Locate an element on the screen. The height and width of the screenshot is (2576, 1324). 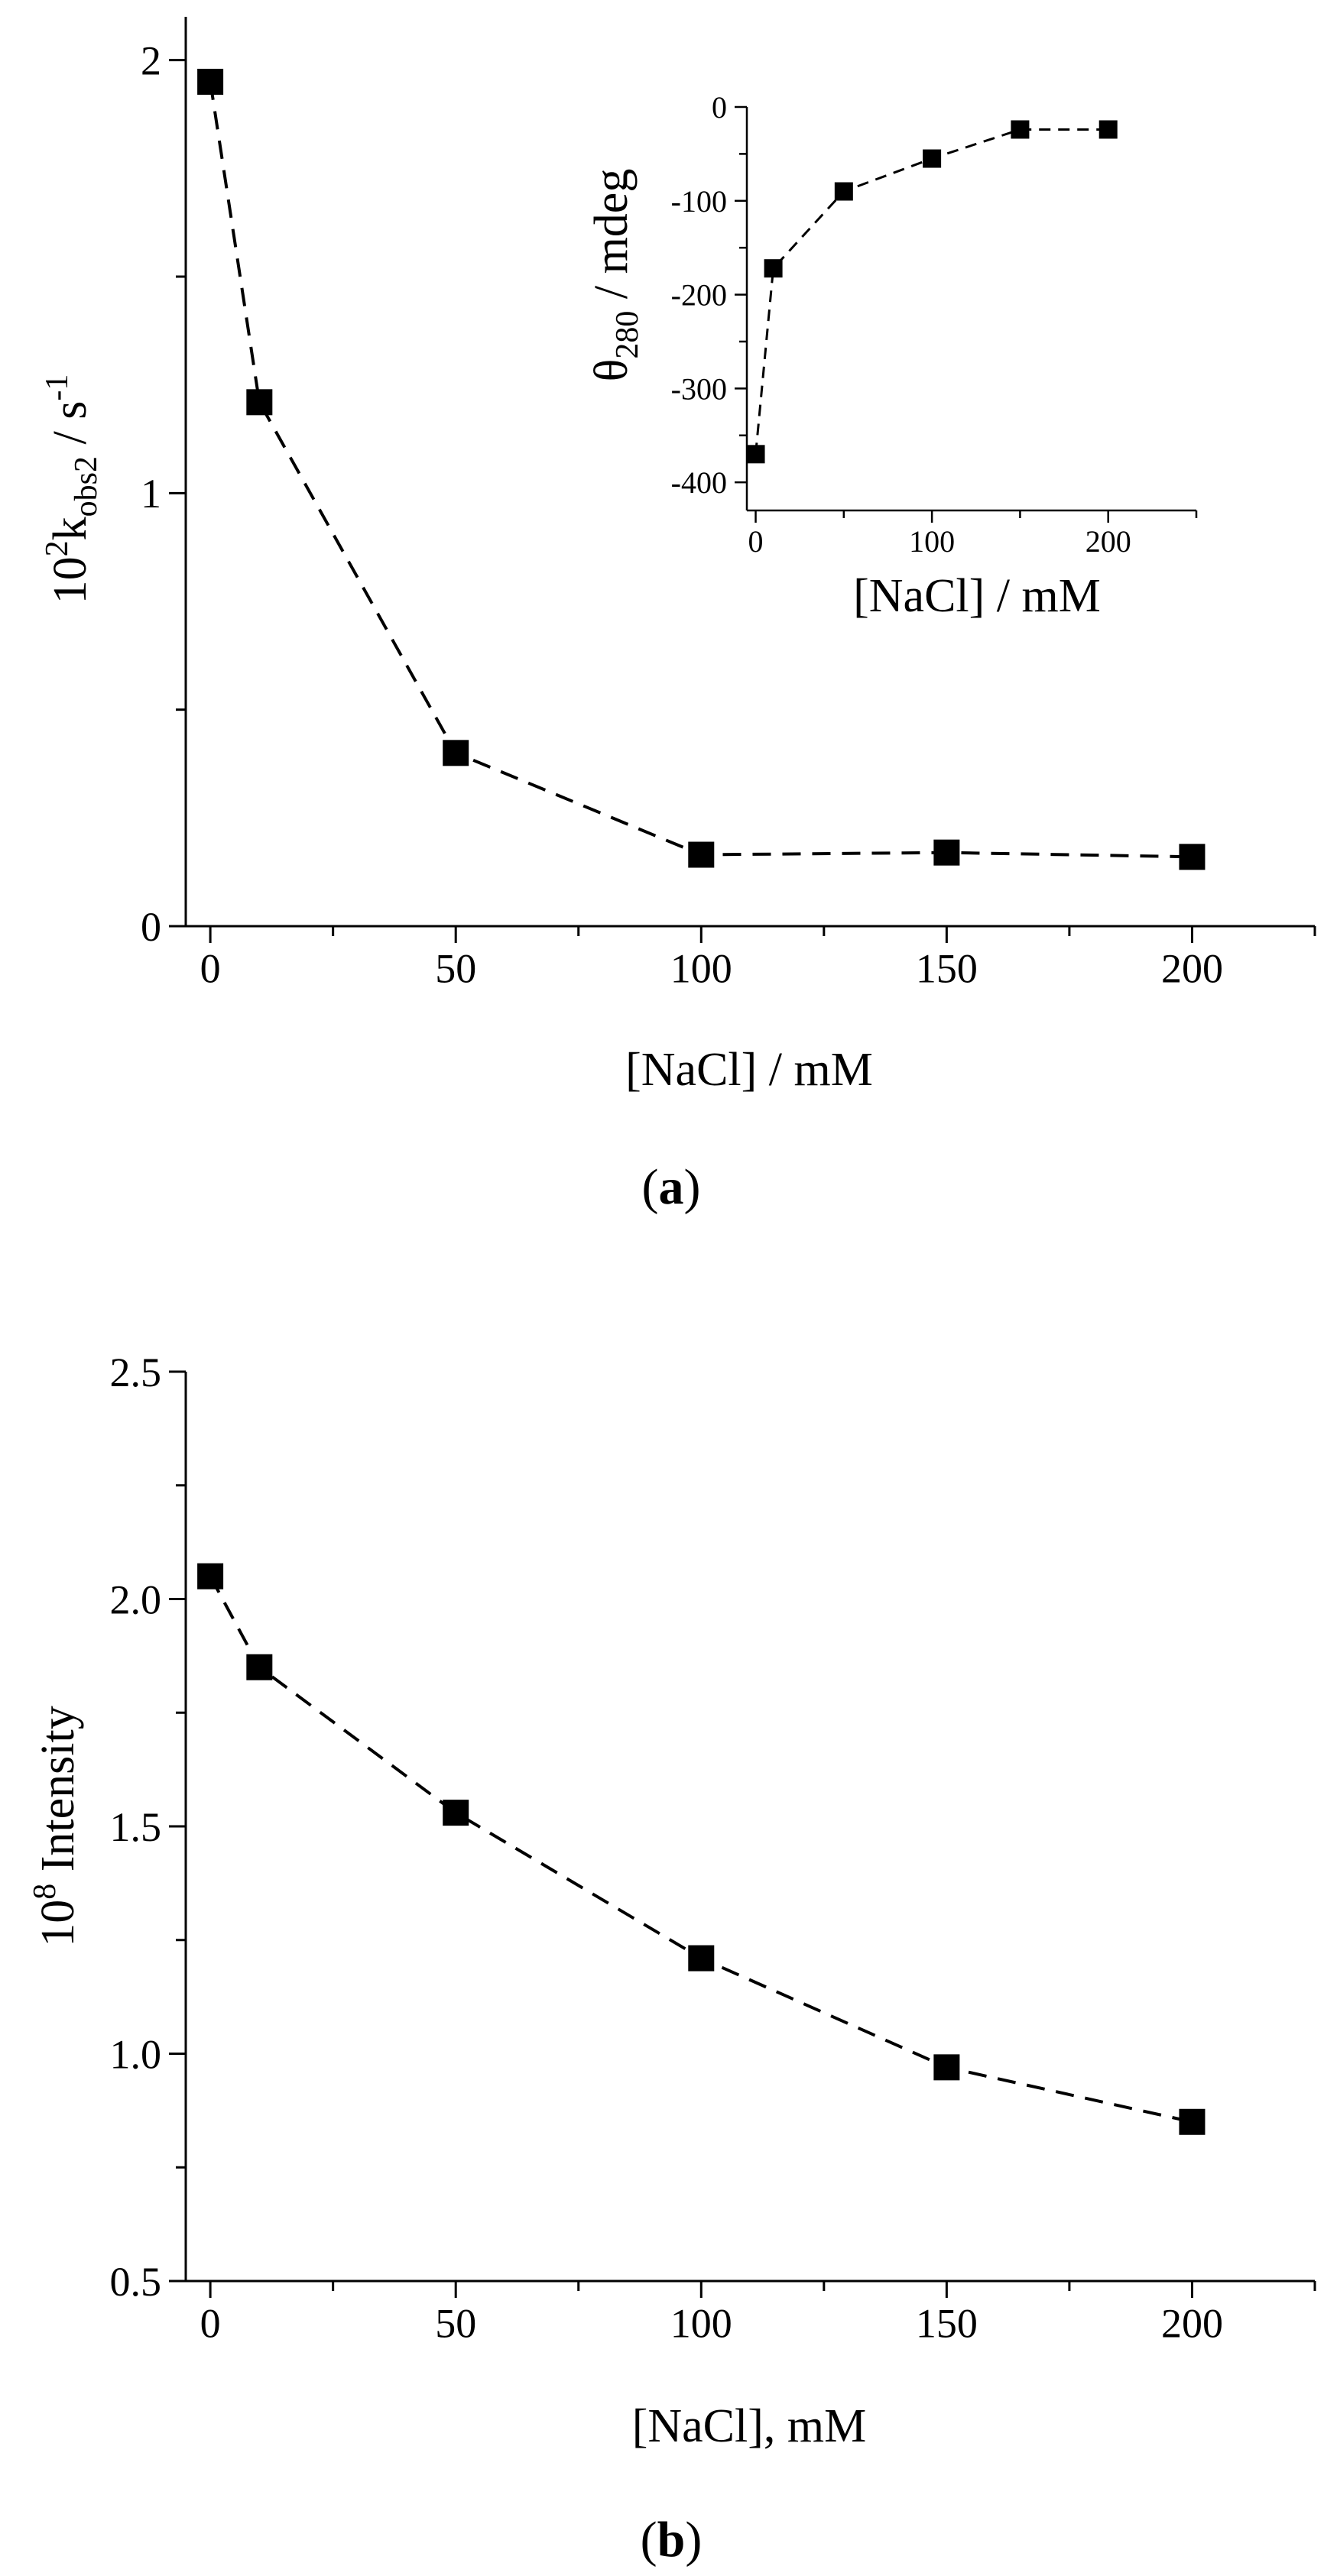
y-tick-label: 1.0 is located at coordinates (136, 2054).